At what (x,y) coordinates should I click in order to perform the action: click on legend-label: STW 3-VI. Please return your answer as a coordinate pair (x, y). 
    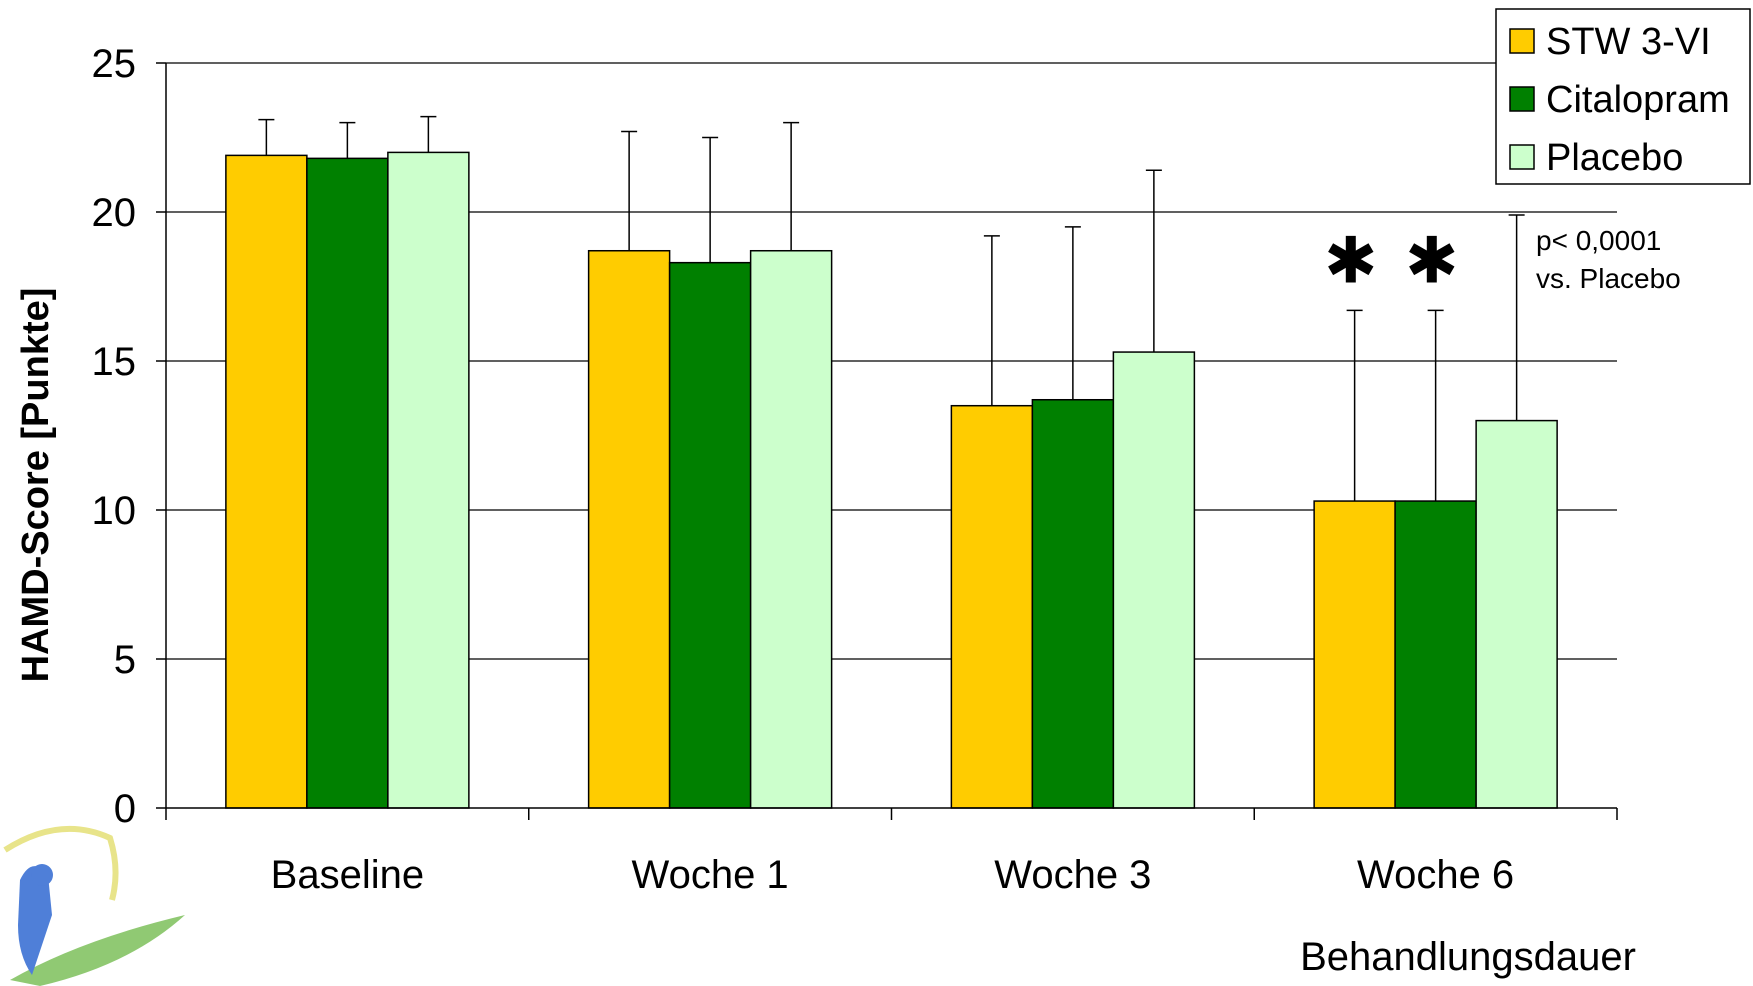
    Looking at the image, I should click on (1628, 42).